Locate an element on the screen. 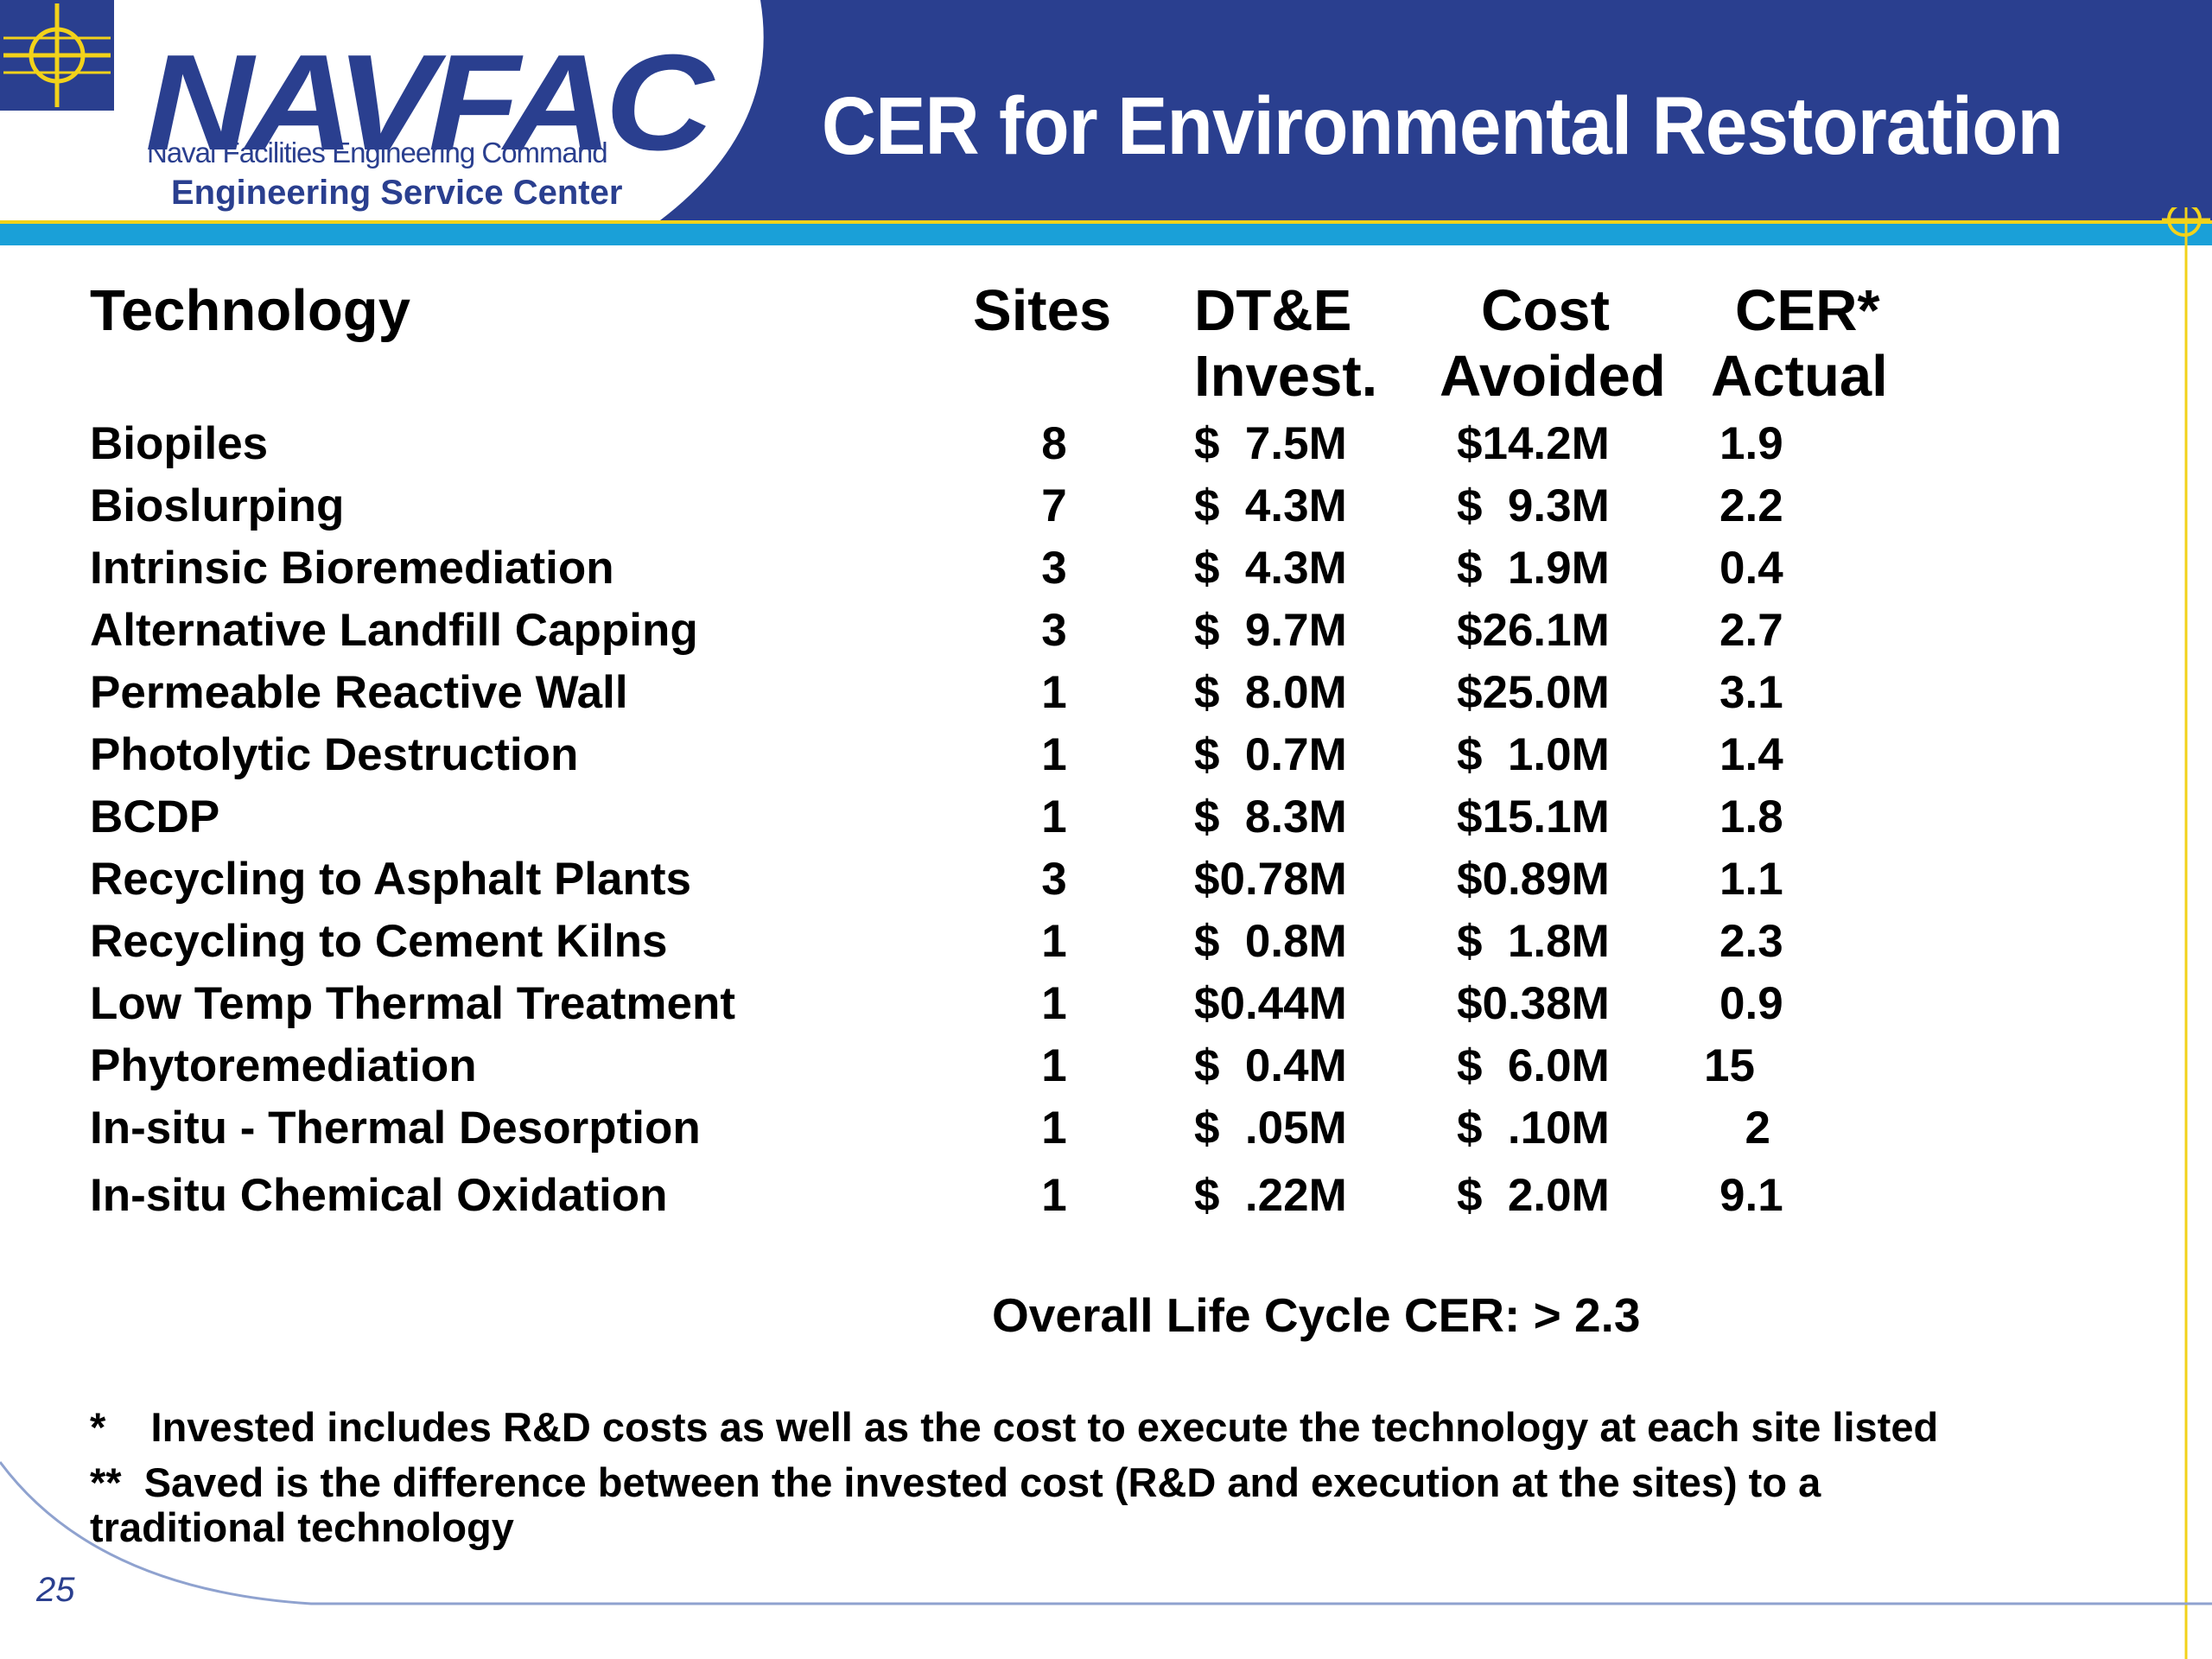 The image size is (2212, 1659). table-row: Bioslurping 7 $ 4.3M $ 9.3M 2.2 is located at coordinates (1106, 506).